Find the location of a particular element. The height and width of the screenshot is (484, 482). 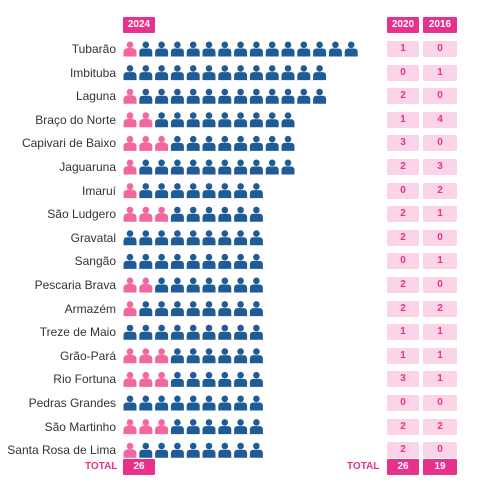

total-2020: 26 is located at coordinates (403, 467).